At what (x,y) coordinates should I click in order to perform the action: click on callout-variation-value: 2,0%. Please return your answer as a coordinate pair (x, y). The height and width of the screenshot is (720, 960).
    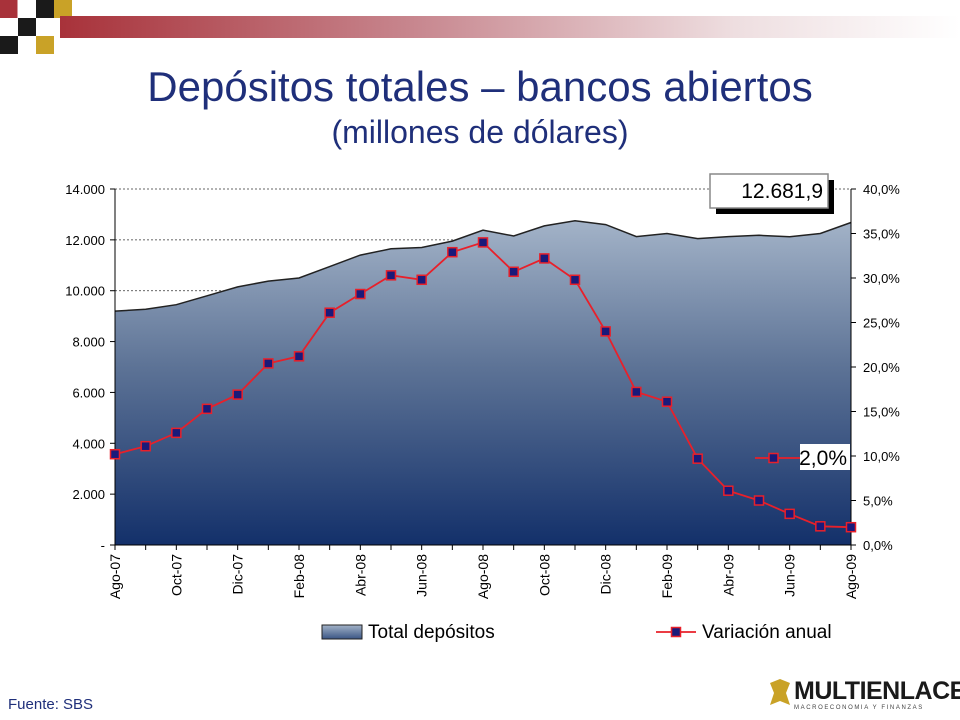
    Looking at the image, I should click on (823, 458).